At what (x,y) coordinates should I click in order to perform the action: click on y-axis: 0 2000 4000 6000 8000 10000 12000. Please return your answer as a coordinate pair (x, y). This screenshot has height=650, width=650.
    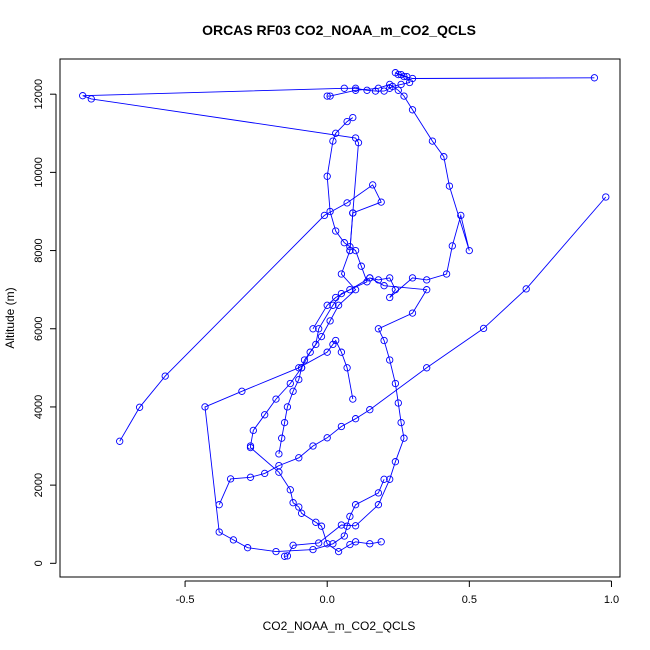
    Looking at the image, I should click on (45, 322).